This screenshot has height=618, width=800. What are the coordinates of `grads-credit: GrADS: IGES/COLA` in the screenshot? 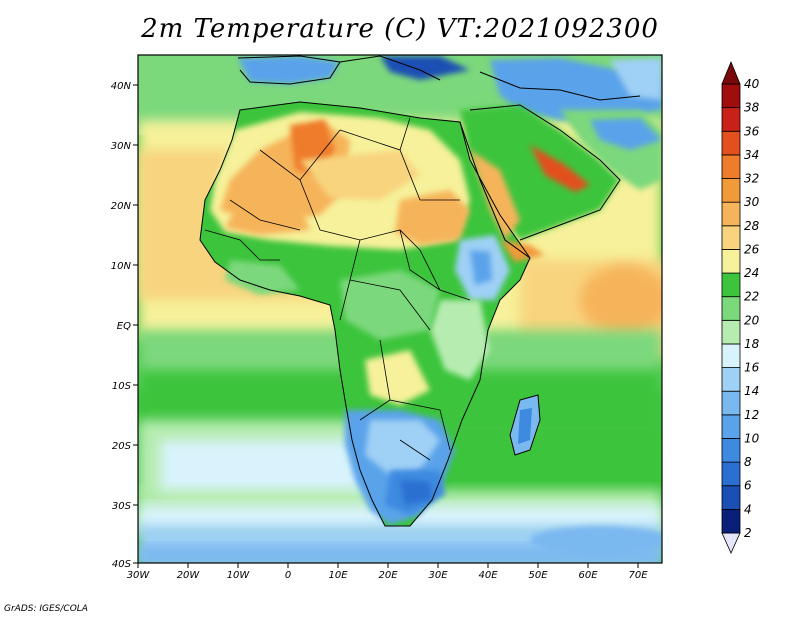 It's located at (46, 609).